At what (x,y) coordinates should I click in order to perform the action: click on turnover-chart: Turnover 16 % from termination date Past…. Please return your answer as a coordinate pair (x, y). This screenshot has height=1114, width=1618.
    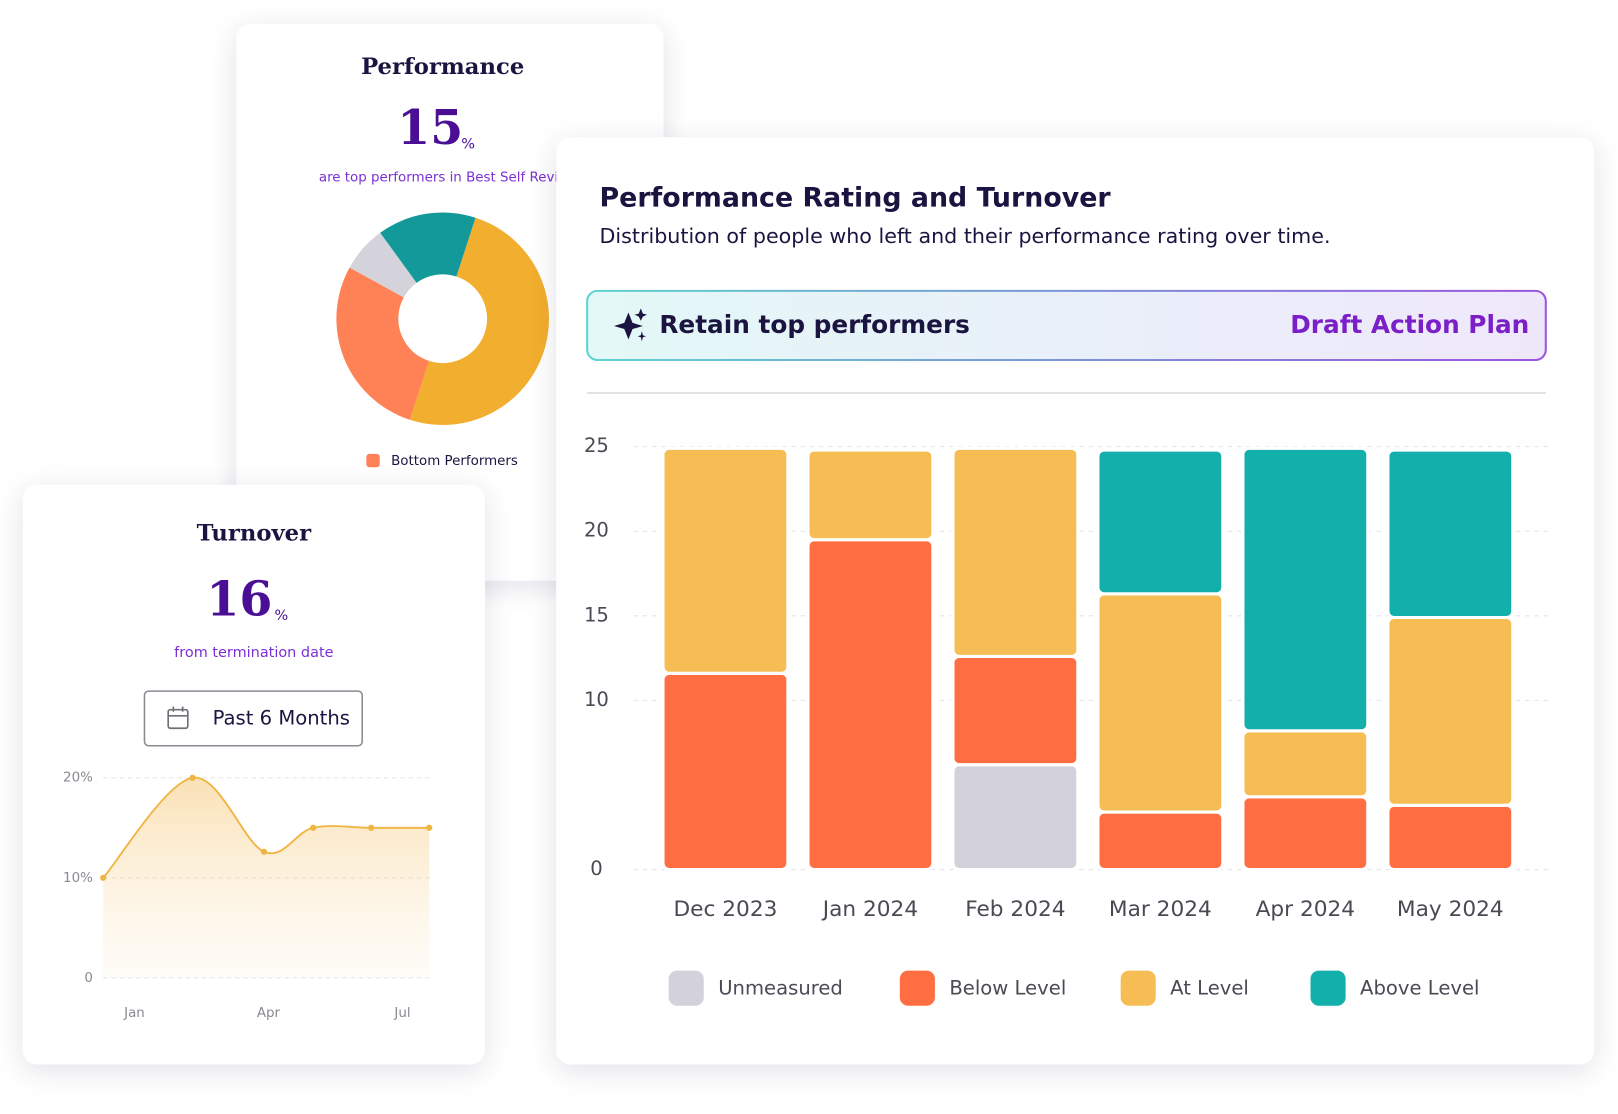
    Looking at the image, I should click on (248, 770).